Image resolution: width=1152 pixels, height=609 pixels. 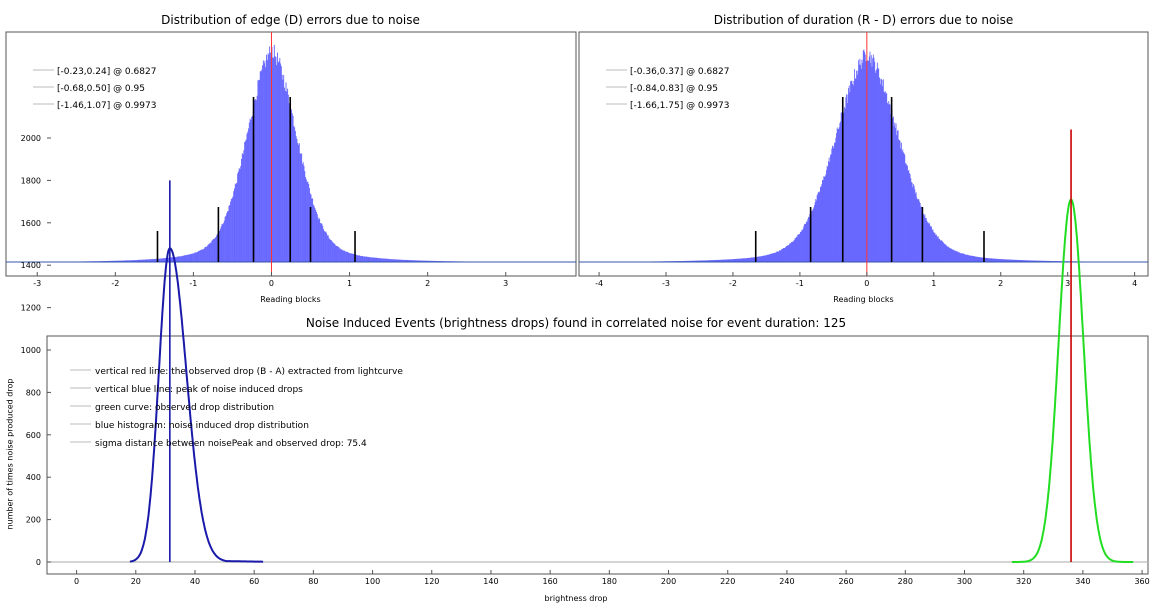 What do you see at coordinates (271, 283) in the screenshot?
I see `chart1-xtick-label: 0` at bounding box center [271, 283].